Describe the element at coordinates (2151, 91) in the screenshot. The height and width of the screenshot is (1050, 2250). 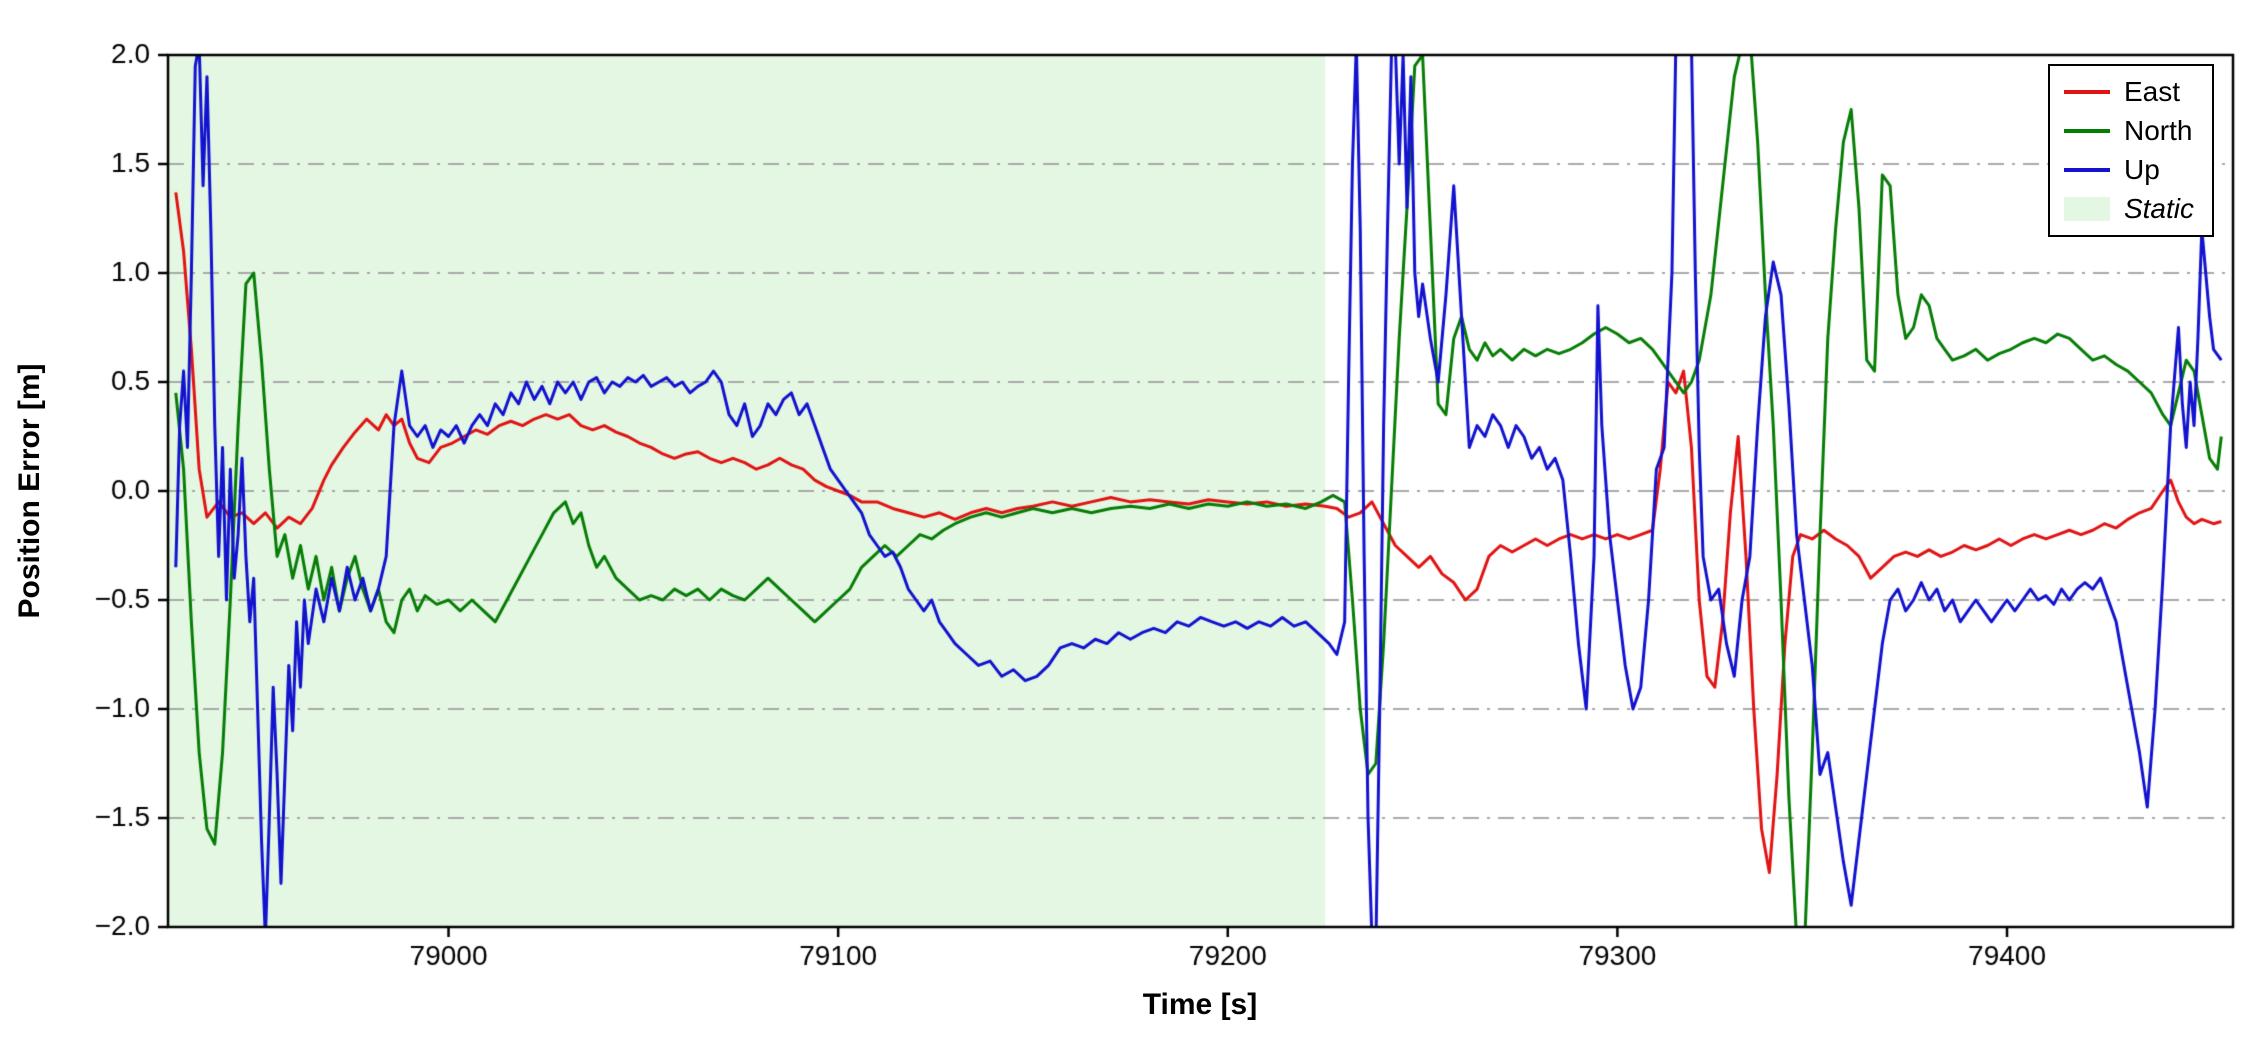
I see `legend-label-east: East` at that location.